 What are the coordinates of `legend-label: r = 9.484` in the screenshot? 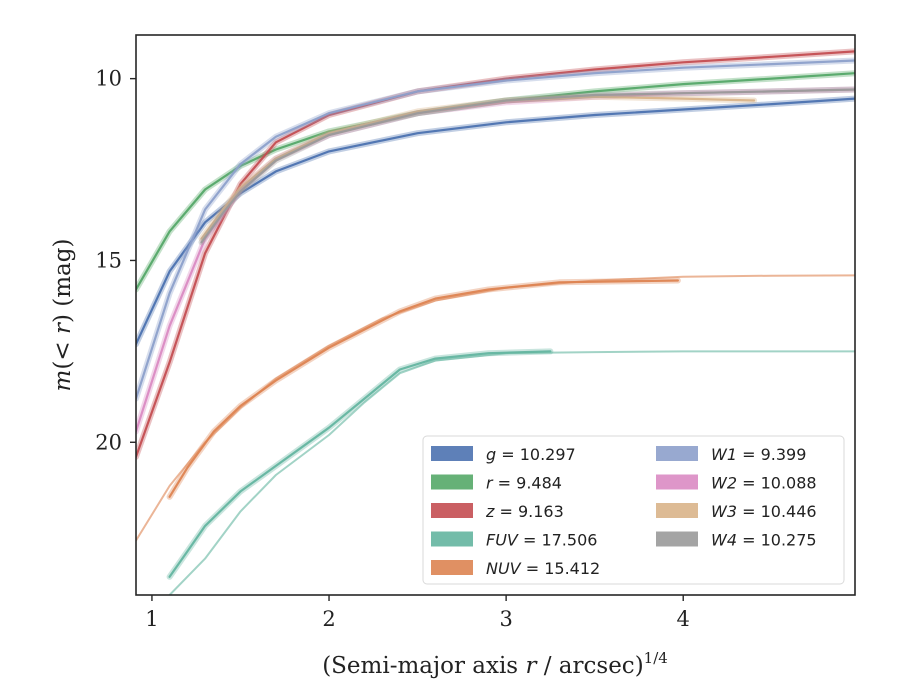 It's located at (524, 483).